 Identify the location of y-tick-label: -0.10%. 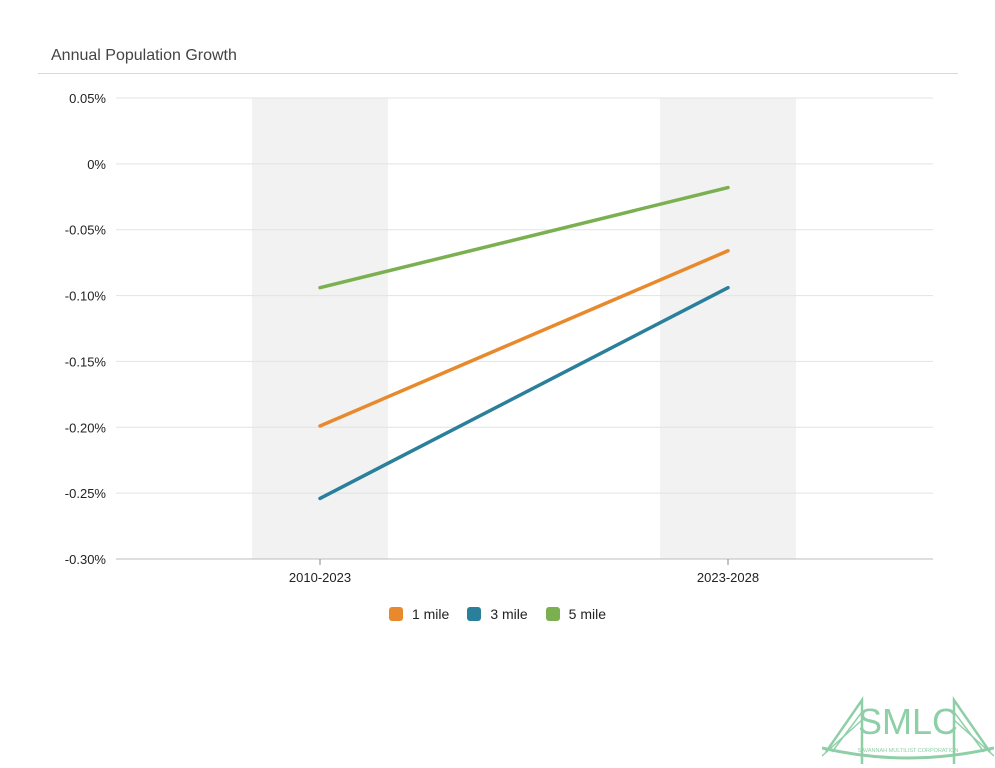
(86, 296).